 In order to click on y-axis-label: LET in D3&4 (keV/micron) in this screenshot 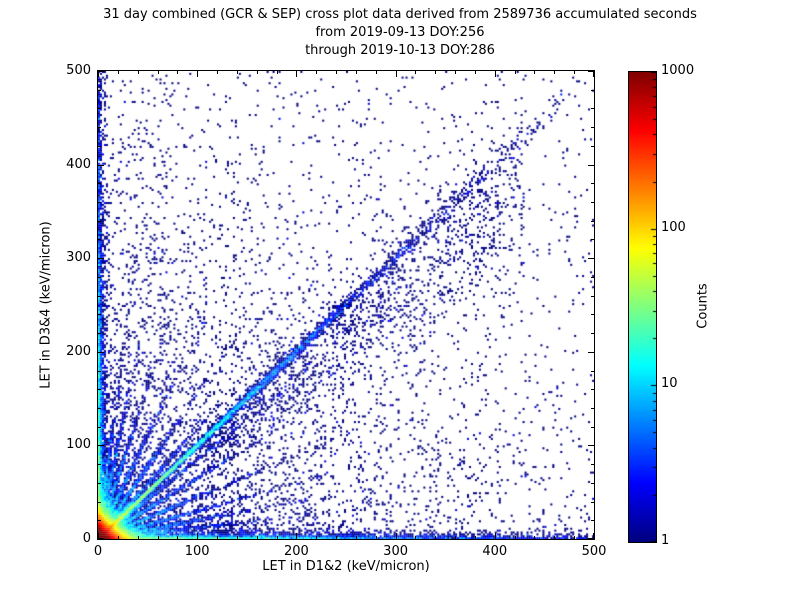, I will do `click(46, 305)`.